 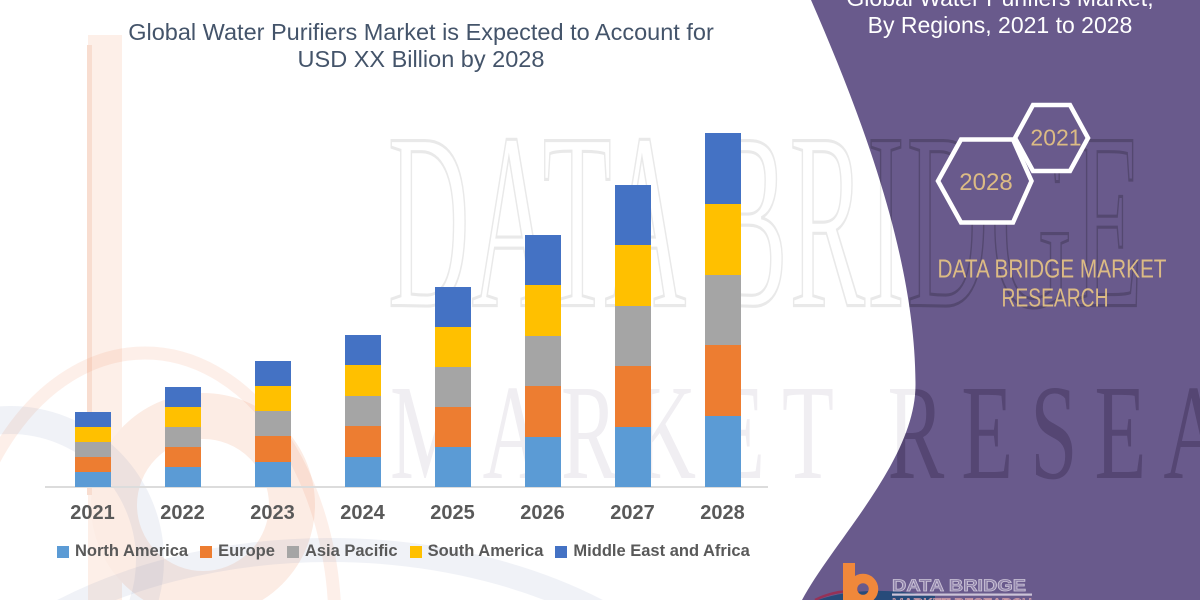 What do you see at coordinates (1052, 269) in the screenshot?
I see `svg-text: DATA BRIDGE MARKET` at bounding box center [1052, 269].